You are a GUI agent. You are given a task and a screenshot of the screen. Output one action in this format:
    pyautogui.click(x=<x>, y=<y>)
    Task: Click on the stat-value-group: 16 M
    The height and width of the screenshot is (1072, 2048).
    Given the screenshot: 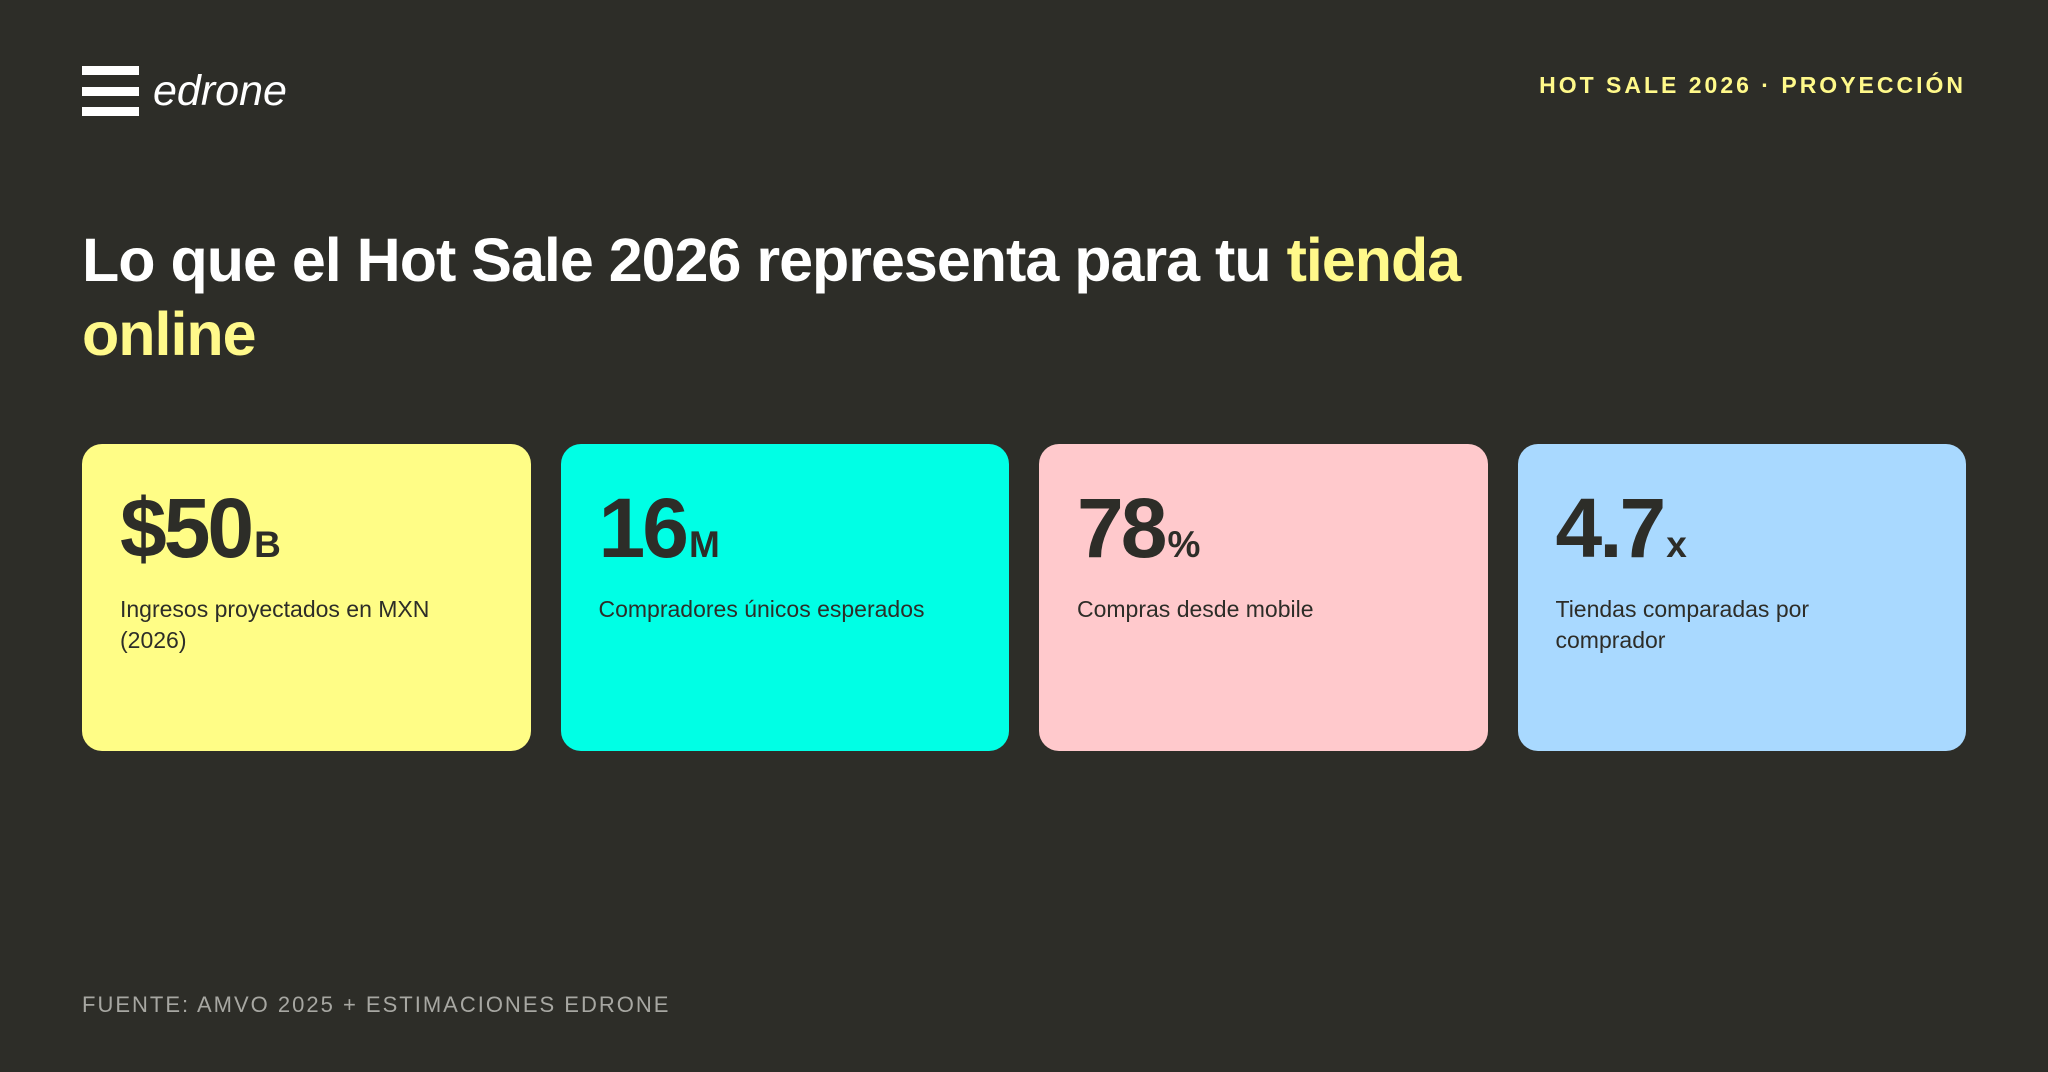 What is the action you would take?
    pyautogui.click(x=785, y=534)
    